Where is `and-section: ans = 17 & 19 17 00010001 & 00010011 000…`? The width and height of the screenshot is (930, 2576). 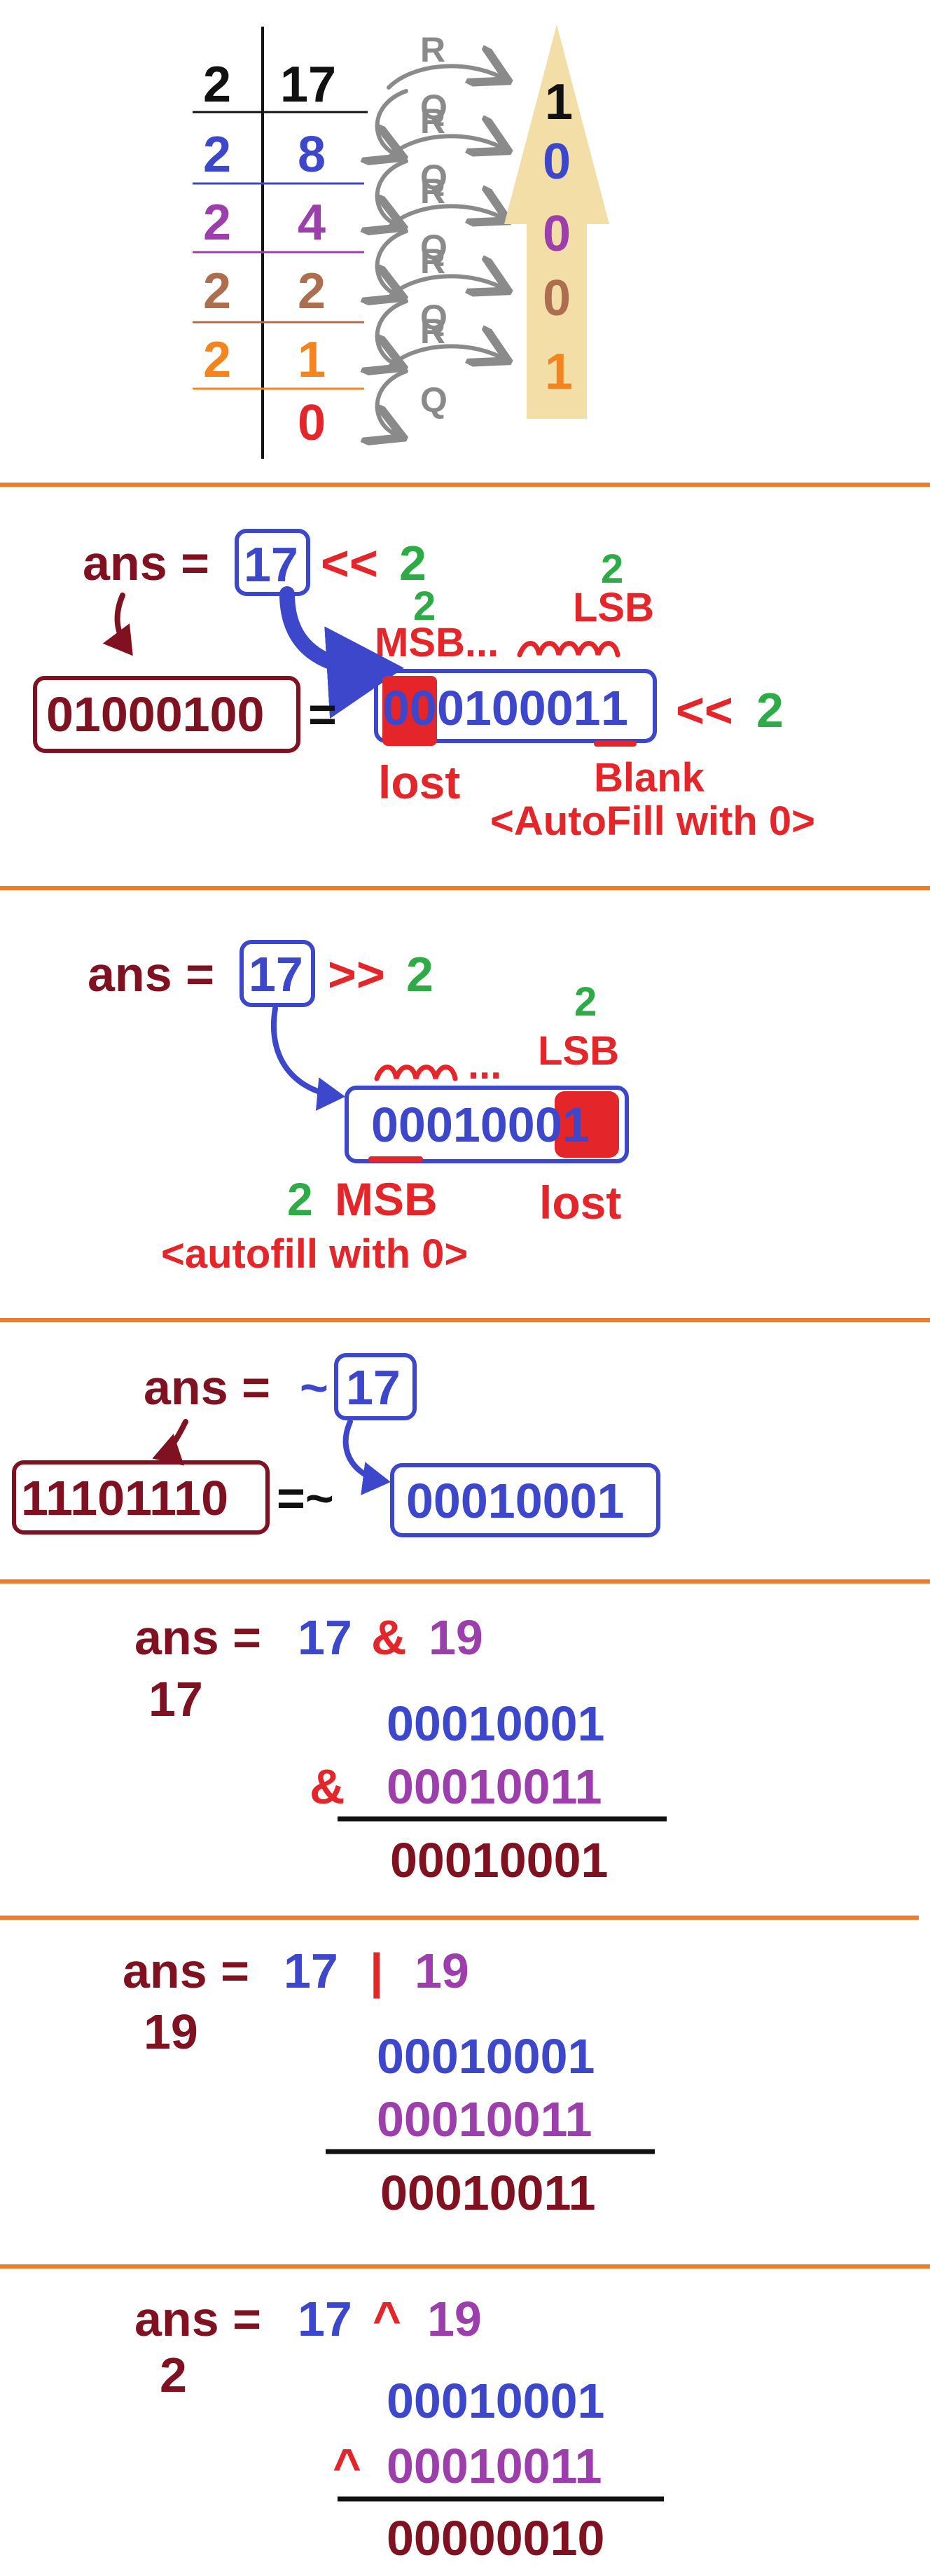
and-section: ans = 17 & 19 17 00010001 & 00010011 000… is located at coordinates (400, 1749).